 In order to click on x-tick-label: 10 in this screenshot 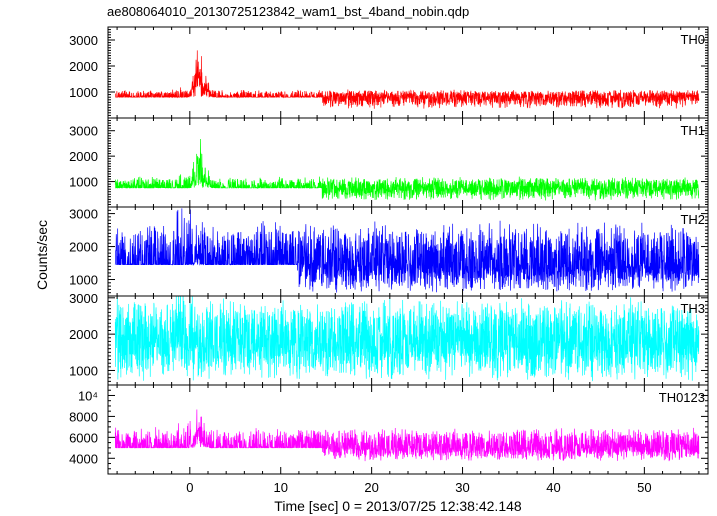, I will do `click(280, 487)`.